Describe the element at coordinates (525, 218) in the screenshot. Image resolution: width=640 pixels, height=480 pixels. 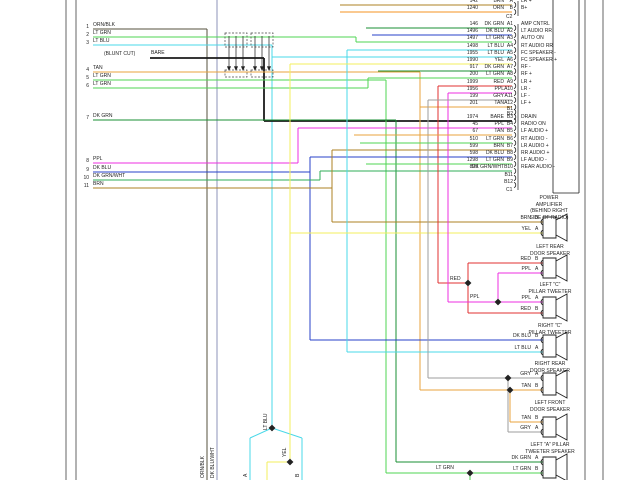
I see `speaker-wire-color: BRN` at that location.